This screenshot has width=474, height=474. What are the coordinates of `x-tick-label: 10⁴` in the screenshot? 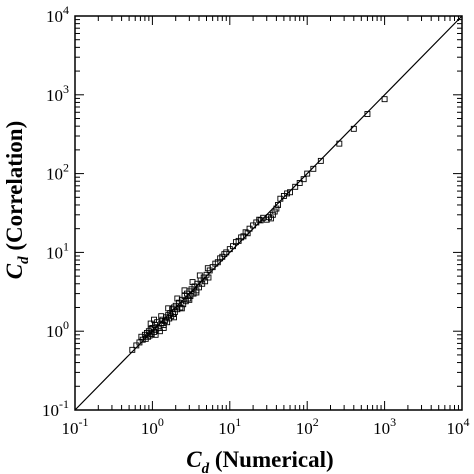 It's located at (458, 426).